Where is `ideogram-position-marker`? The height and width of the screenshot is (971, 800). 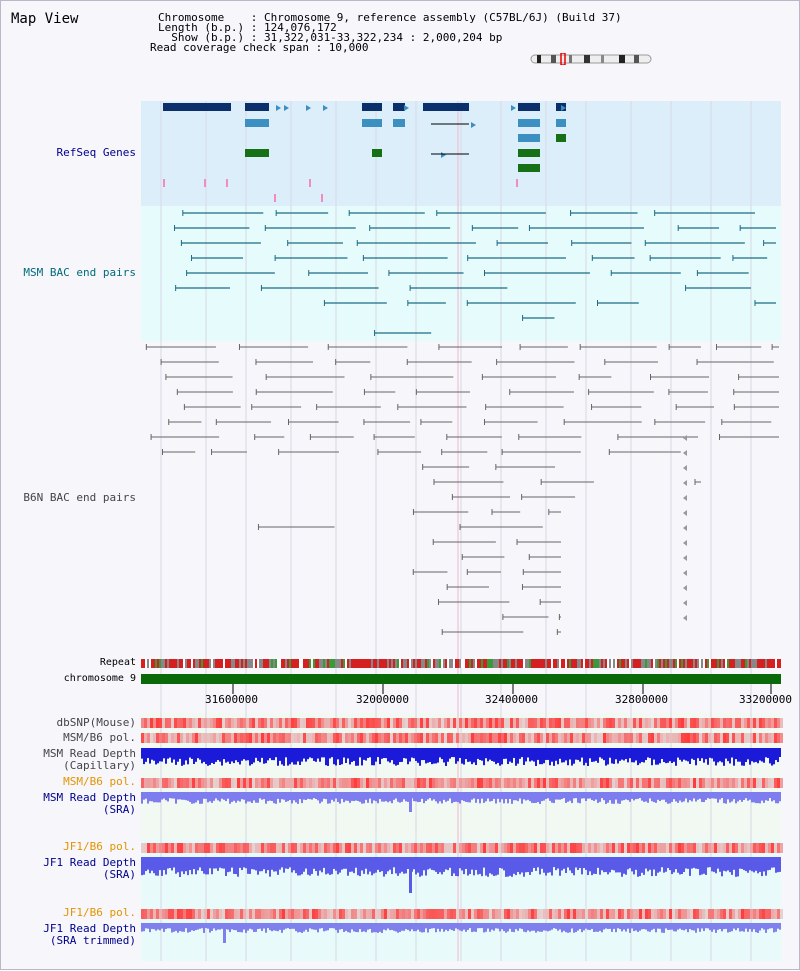
ideogram-position-marker is located at coordinates (563, 59).